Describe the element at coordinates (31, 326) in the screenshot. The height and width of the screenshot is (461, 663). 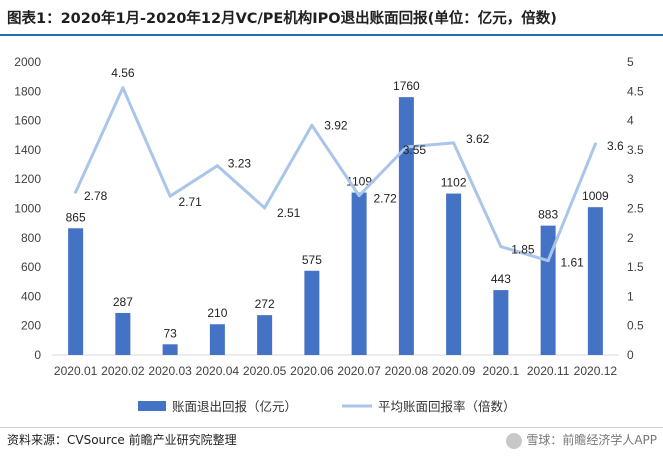
I see `y-left-tick-label: 200` at that location.